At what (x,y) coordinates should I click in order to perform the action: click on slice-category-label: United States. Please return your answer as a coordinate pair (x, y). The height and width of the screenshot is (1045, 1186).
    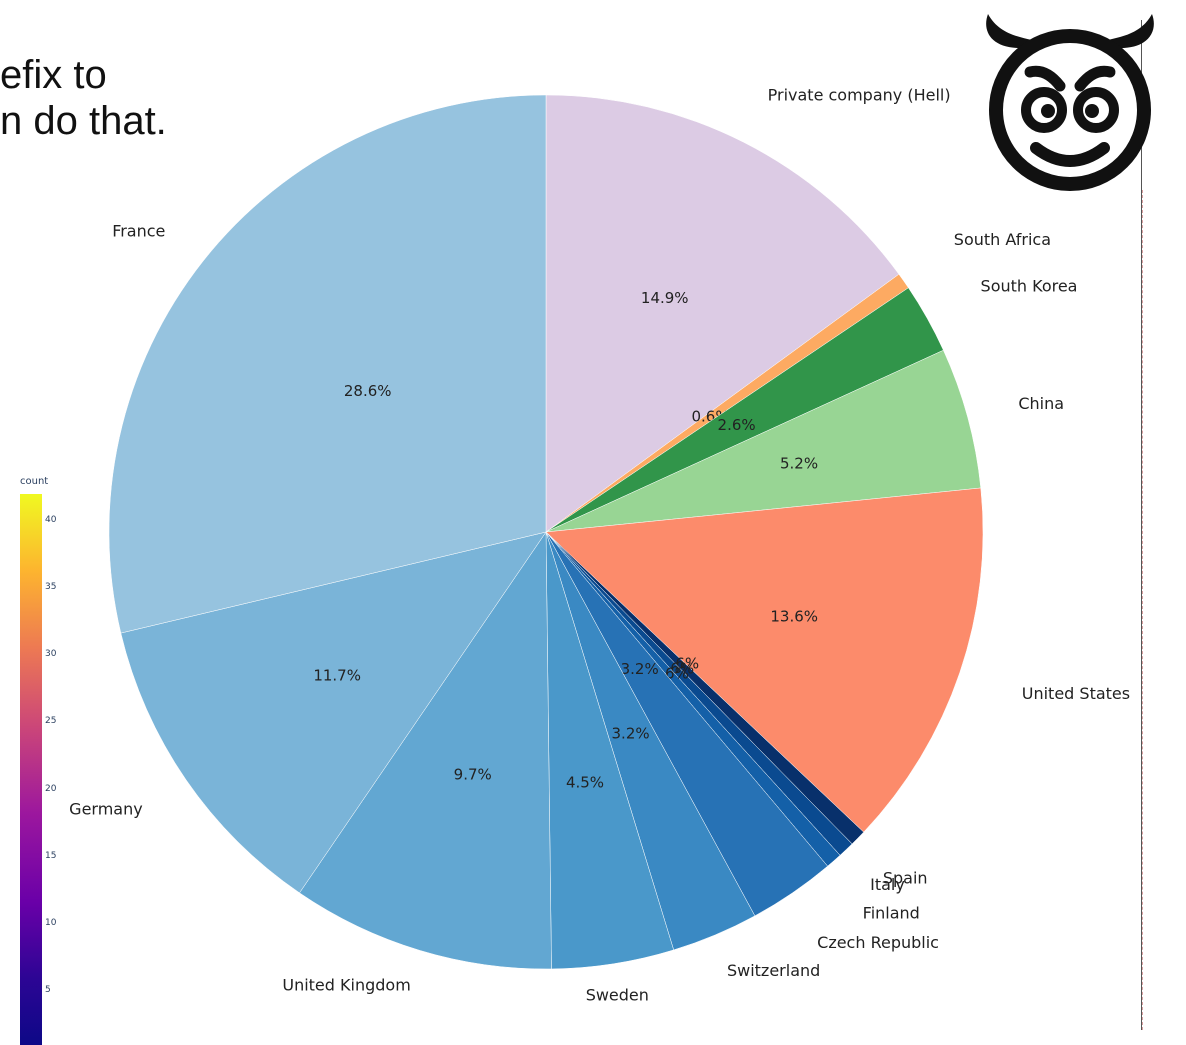
    Looking at the image, I should click on (1076, 693).